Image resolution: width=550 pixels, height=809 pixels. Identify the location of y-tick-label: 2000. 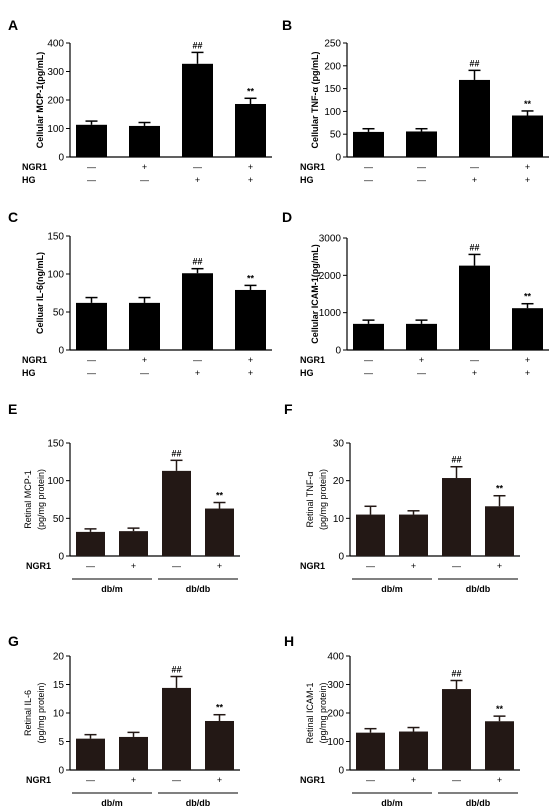
(330, 276).